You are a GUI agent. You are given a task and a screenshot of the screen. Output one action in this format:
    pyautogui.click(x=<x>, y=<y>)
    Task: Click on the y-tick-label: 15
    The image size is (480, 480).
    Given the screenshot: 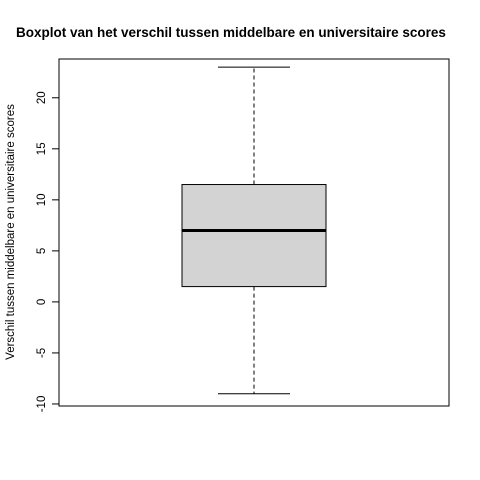 What is the action you would take?
    pyautogui.click(x=42, y=148)
    